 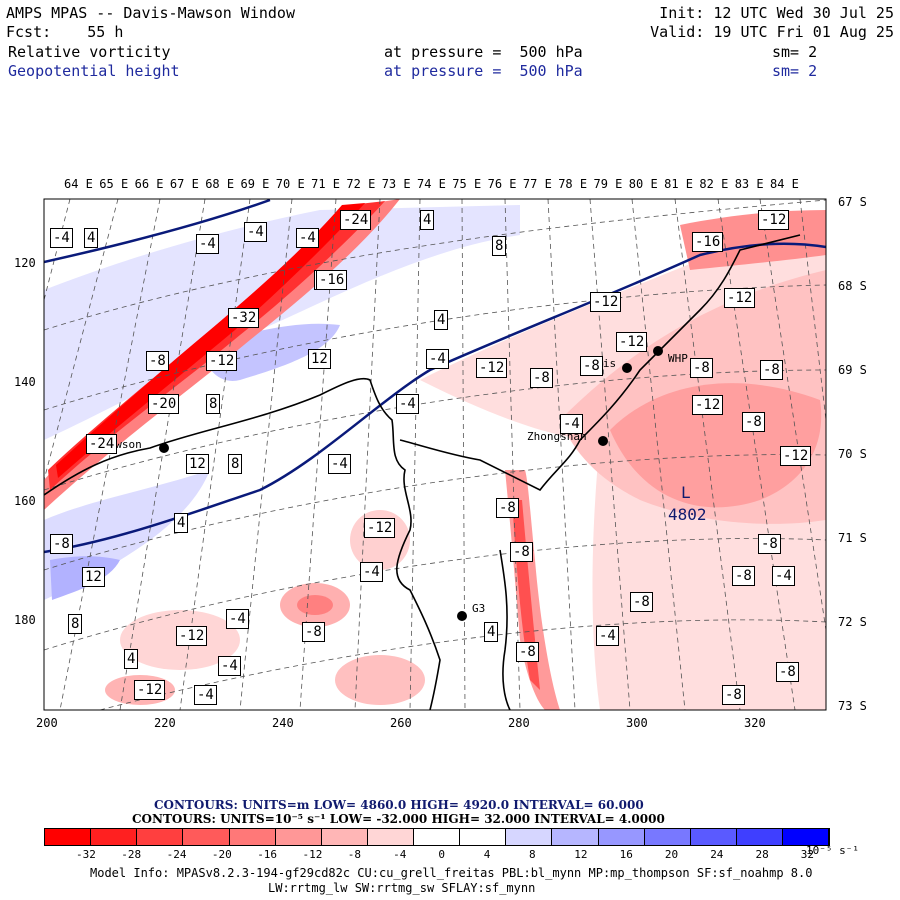 I want to click on longitude-label: 77 E, so click(x=537, y=184).